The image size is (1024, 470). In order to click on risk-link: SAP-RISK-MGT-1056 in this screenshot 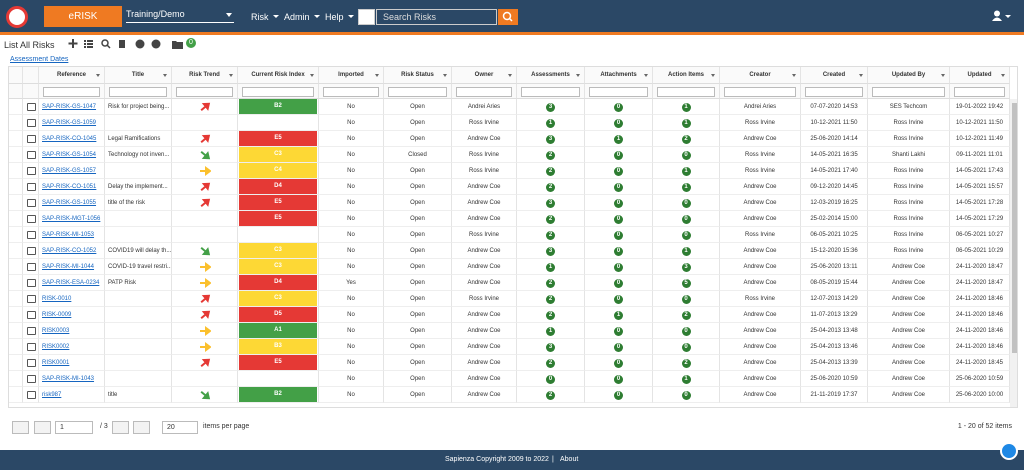, I will do `click(69, 219)`.